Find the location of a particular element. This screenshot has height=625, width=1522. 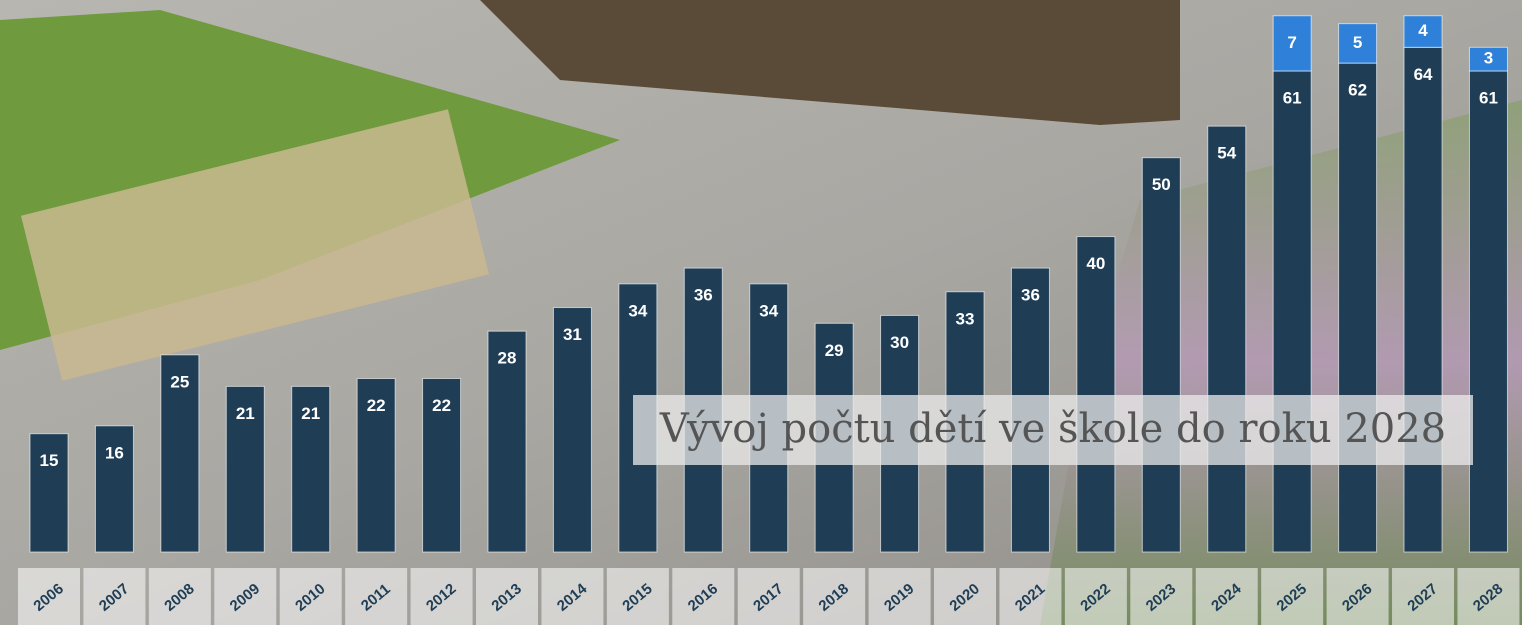

value-label: 4 is located at coordinates (1423, 30).